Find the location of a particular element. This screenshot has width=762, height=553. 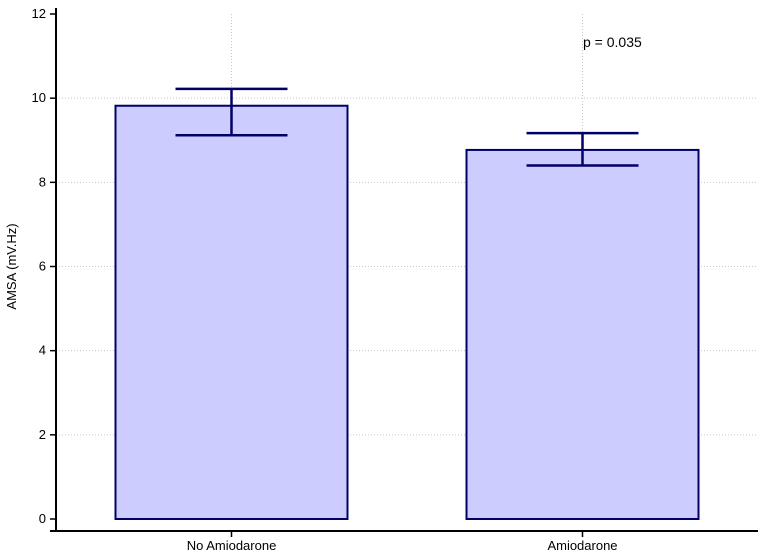

y-tick-label: 4 is located at coordinates (42, 350).